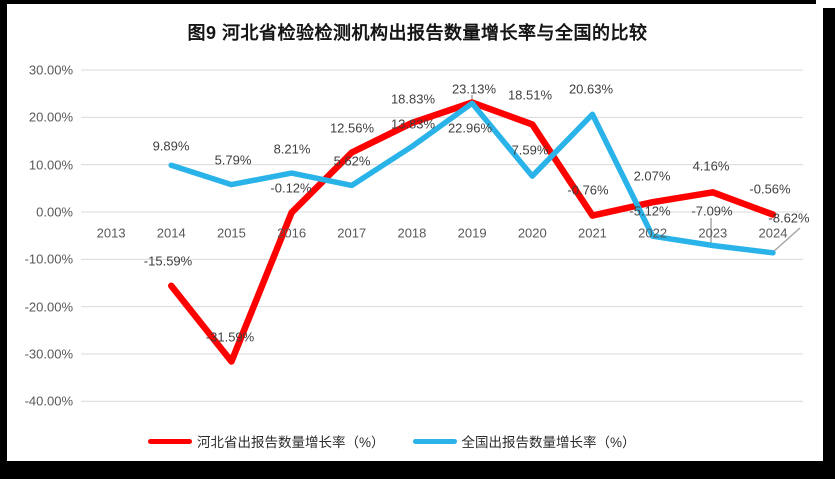  I want to click on legend-label-hebei: 河北省出报告数量增长率（%）, so click(291, 442).